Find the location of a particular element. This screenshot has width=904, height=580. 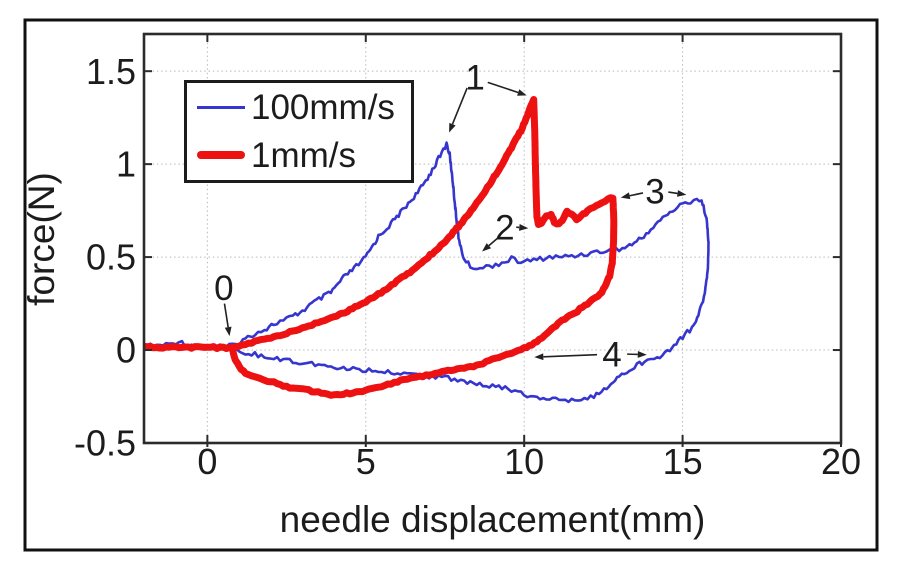

legend-entry-1mms: 1mm/s is located at coordinates (299, 155).